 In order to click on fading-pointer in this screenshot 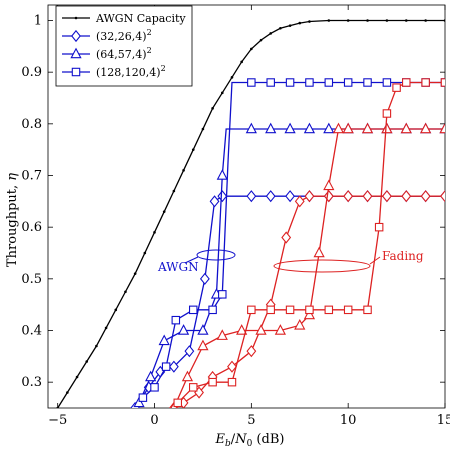, I will do `click(375, 260)`.